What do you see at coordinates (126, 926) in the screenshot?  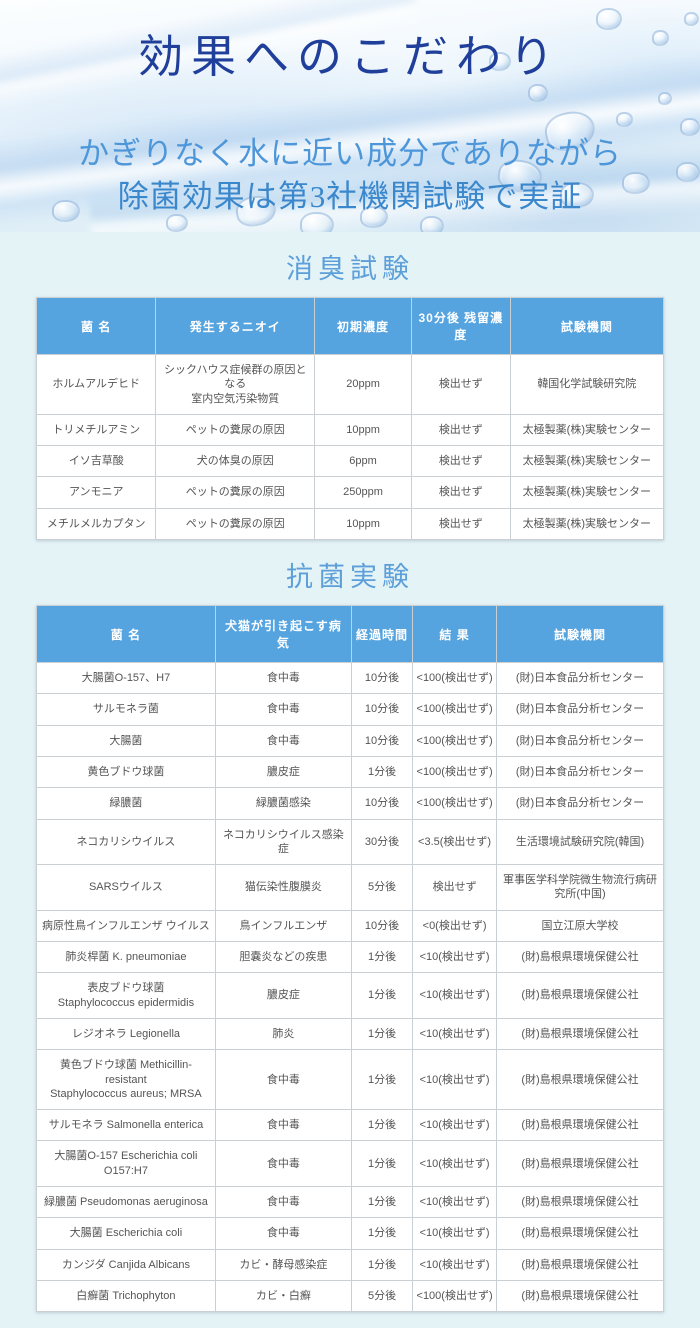 I see `cell: 病原性鳥インフルエンザ ウイルス` at bounding box center [126, 926].